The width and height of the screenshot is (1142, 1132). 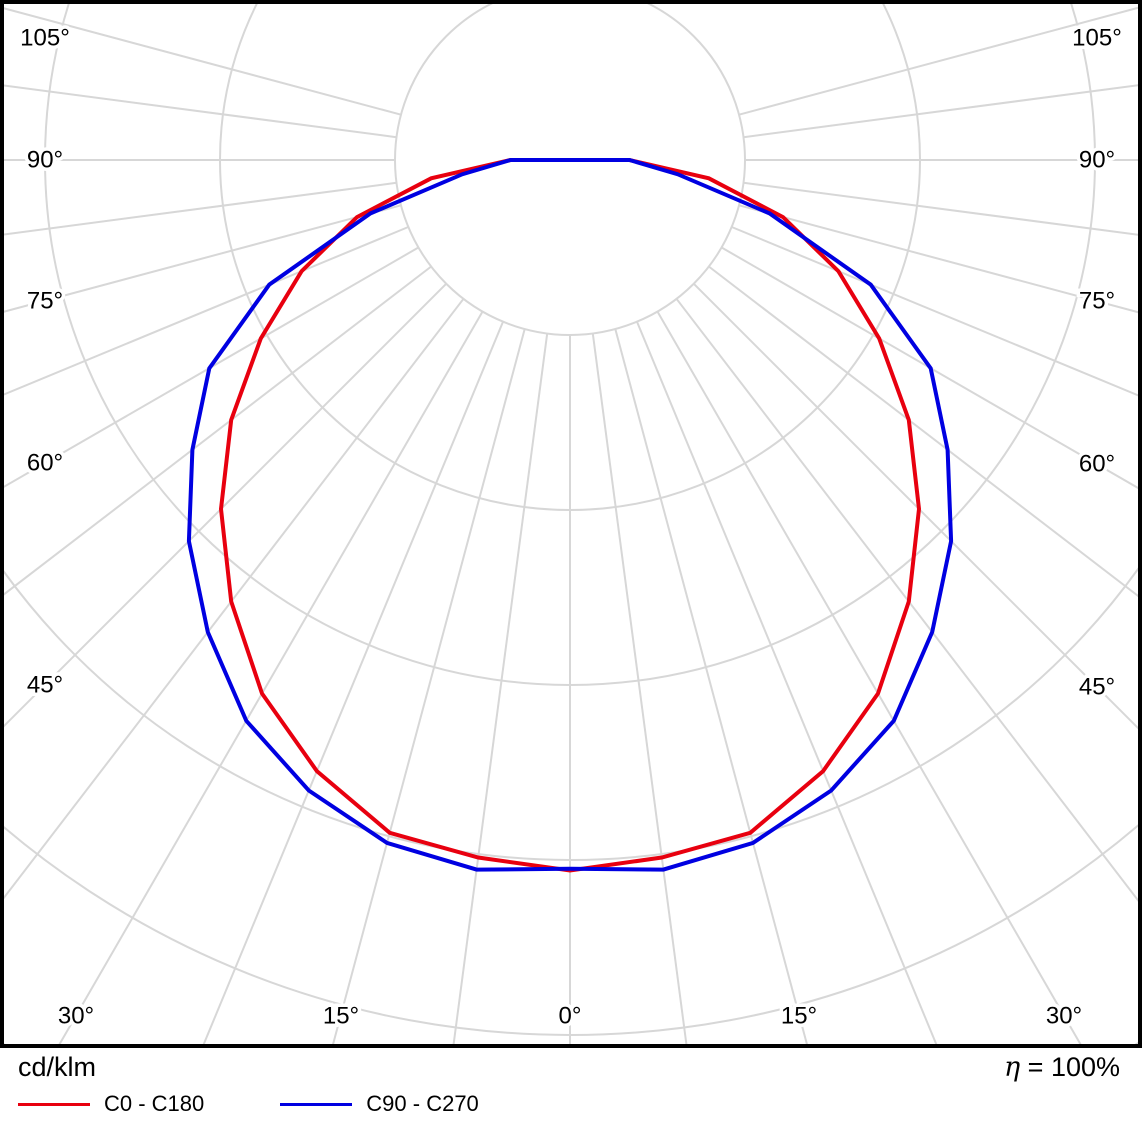 I want to click on legend-line-red-icon, so click(x=54, y=1104).